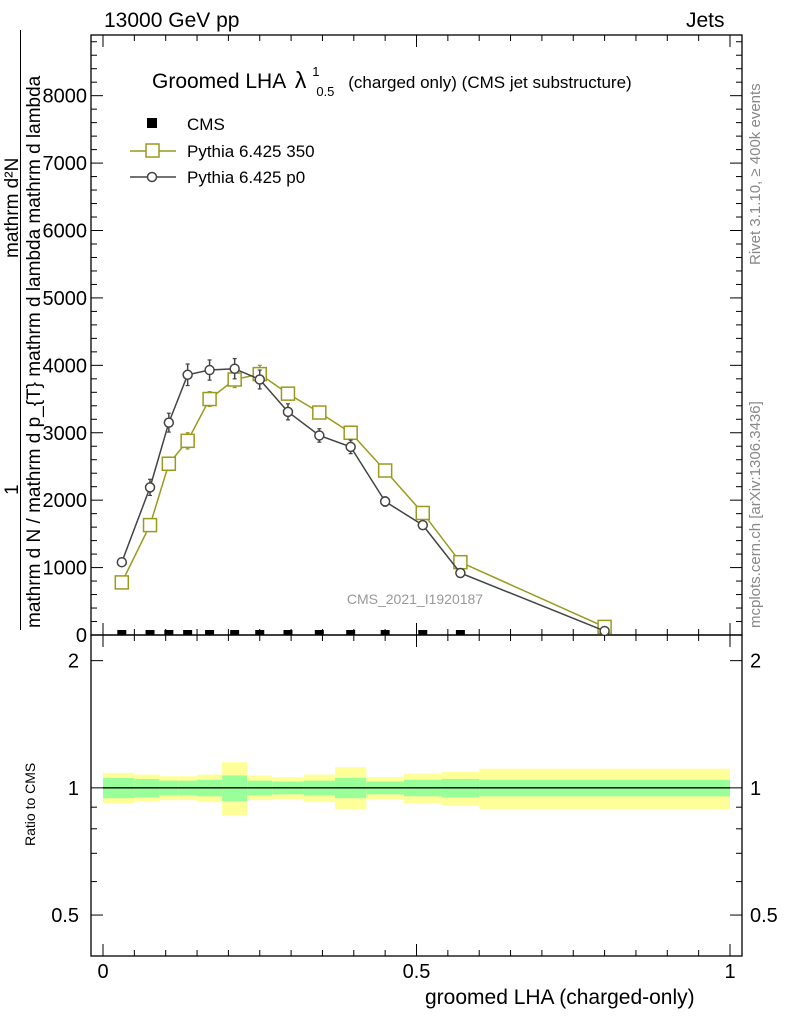  What do you see at coordinates (21, 330) in the screenshot?
I see `ylabel-fraction-bar` at bounding box center [21, 330].